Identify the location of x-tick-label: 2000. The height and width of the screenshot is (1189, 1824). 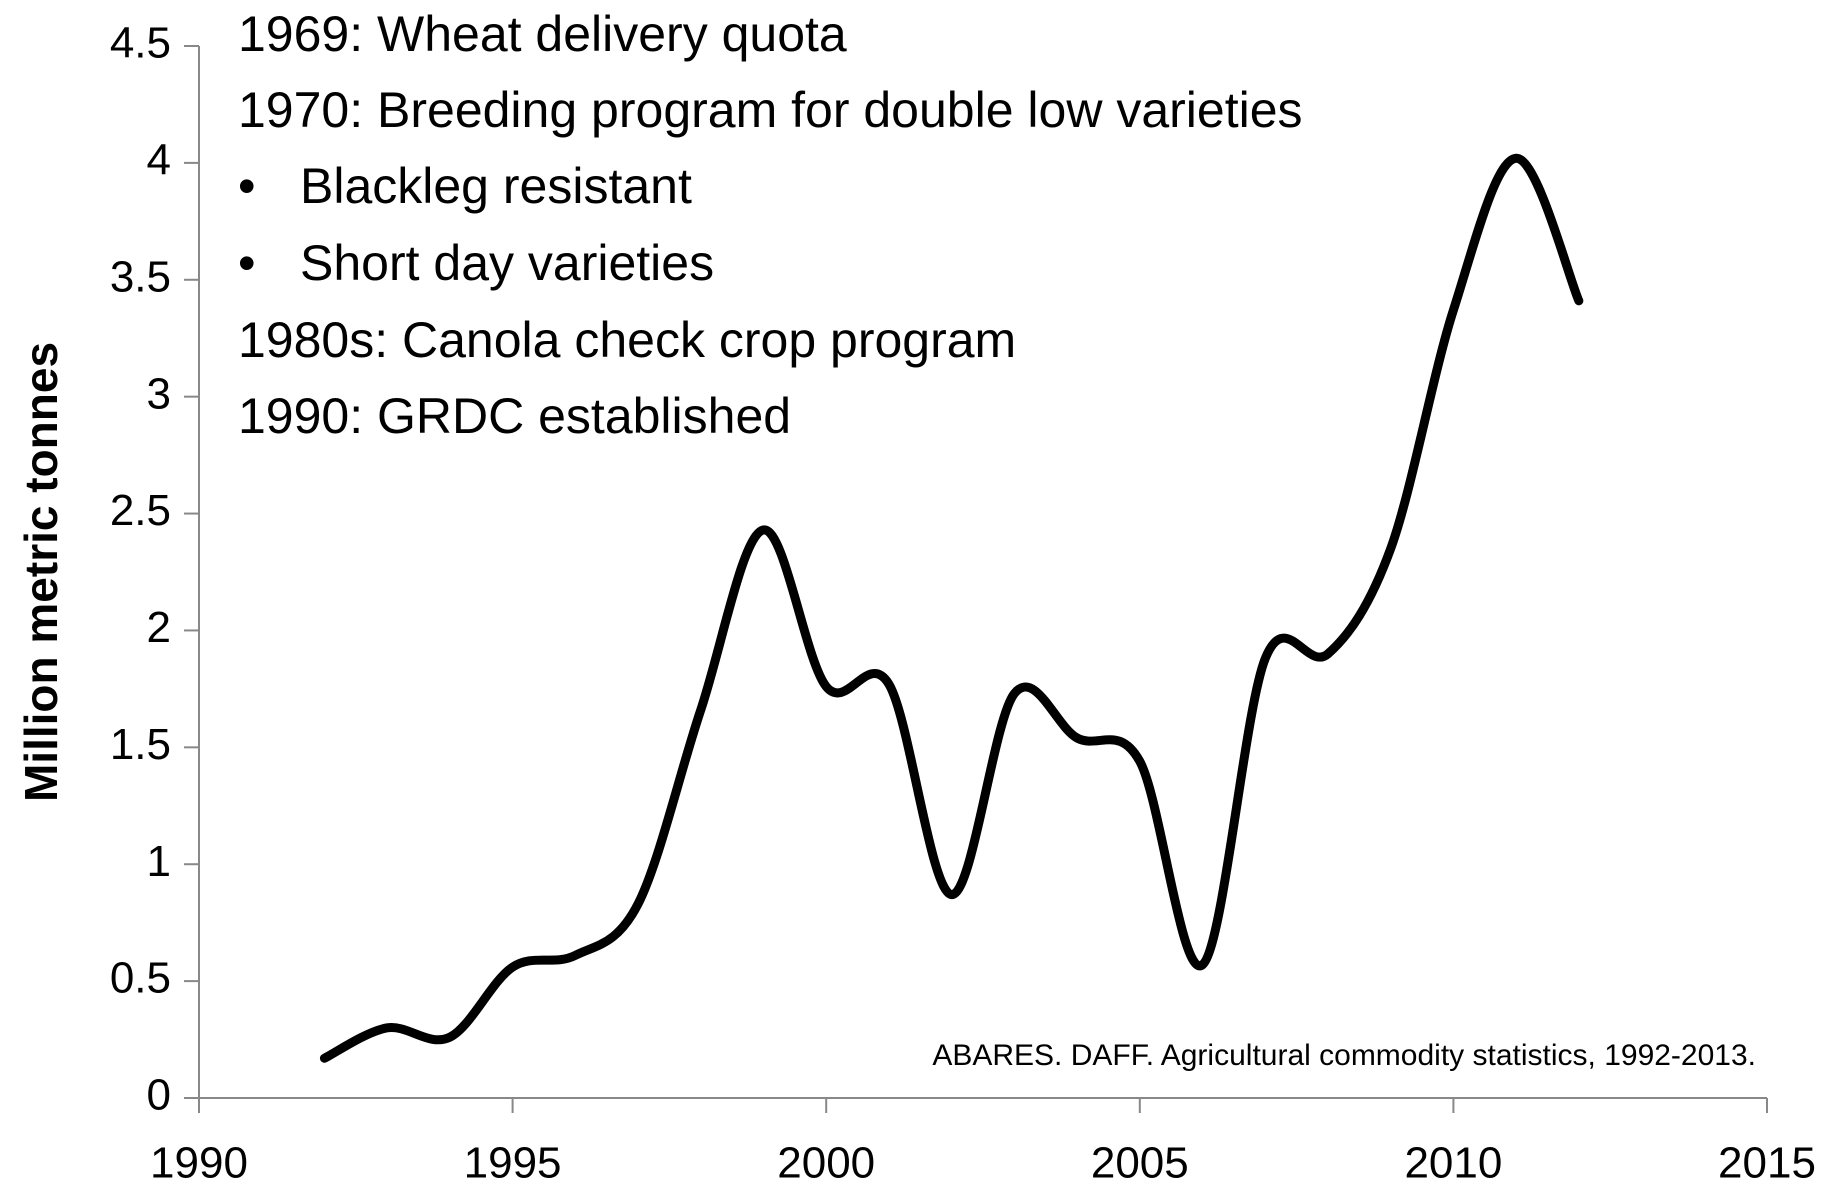
(826, 1163).